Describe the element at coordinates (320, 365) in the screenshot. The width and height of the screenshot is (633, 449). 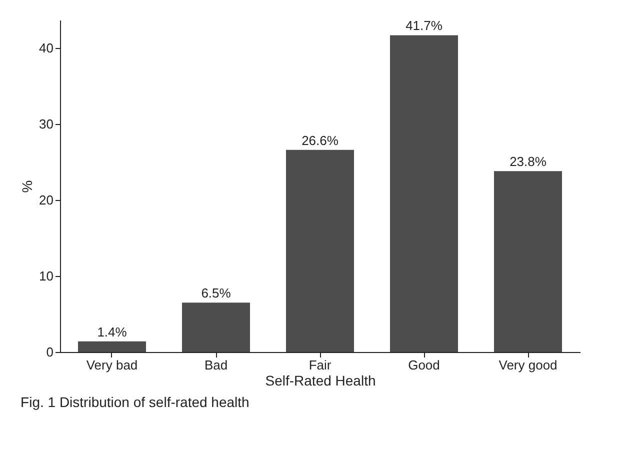
I see `x-tick-label: Fair` at that location.